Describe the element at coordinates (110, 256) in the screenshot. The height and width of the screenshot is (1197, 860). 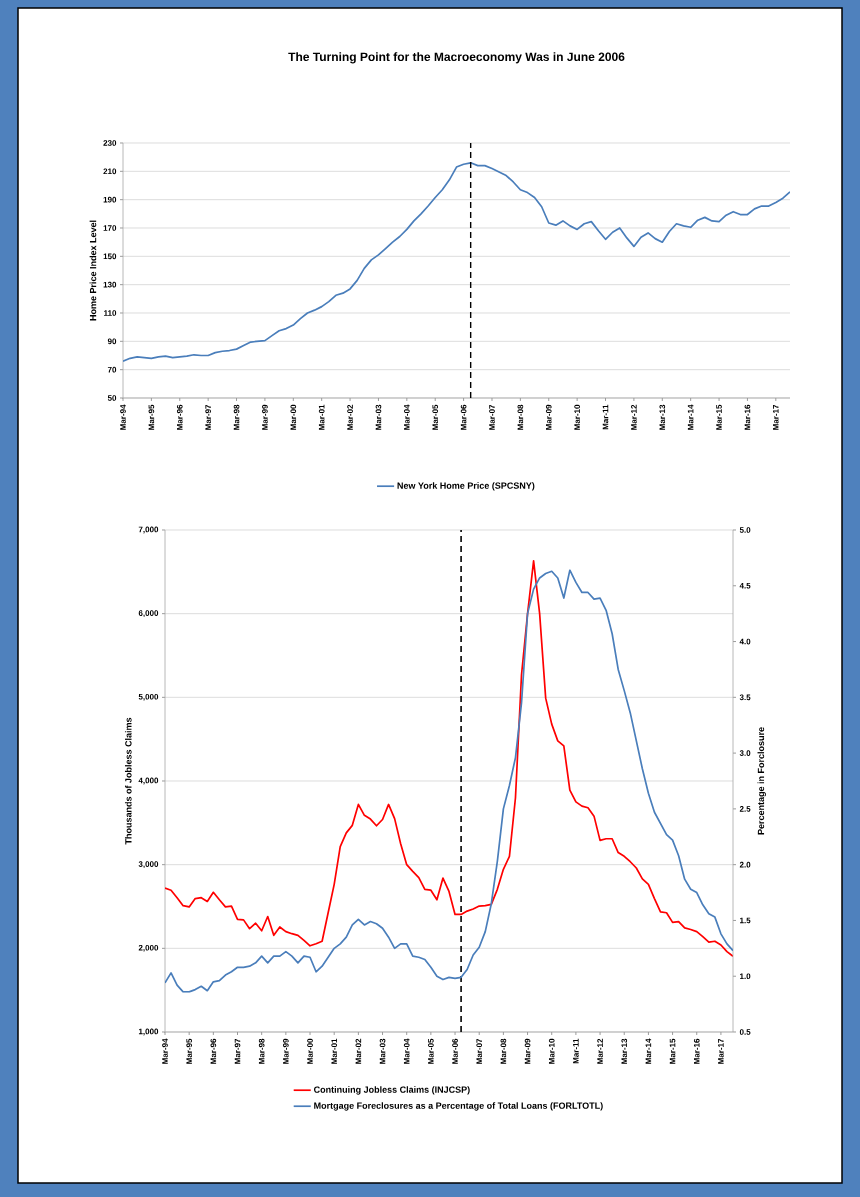
I see `y-tick-label: 150` at that location.